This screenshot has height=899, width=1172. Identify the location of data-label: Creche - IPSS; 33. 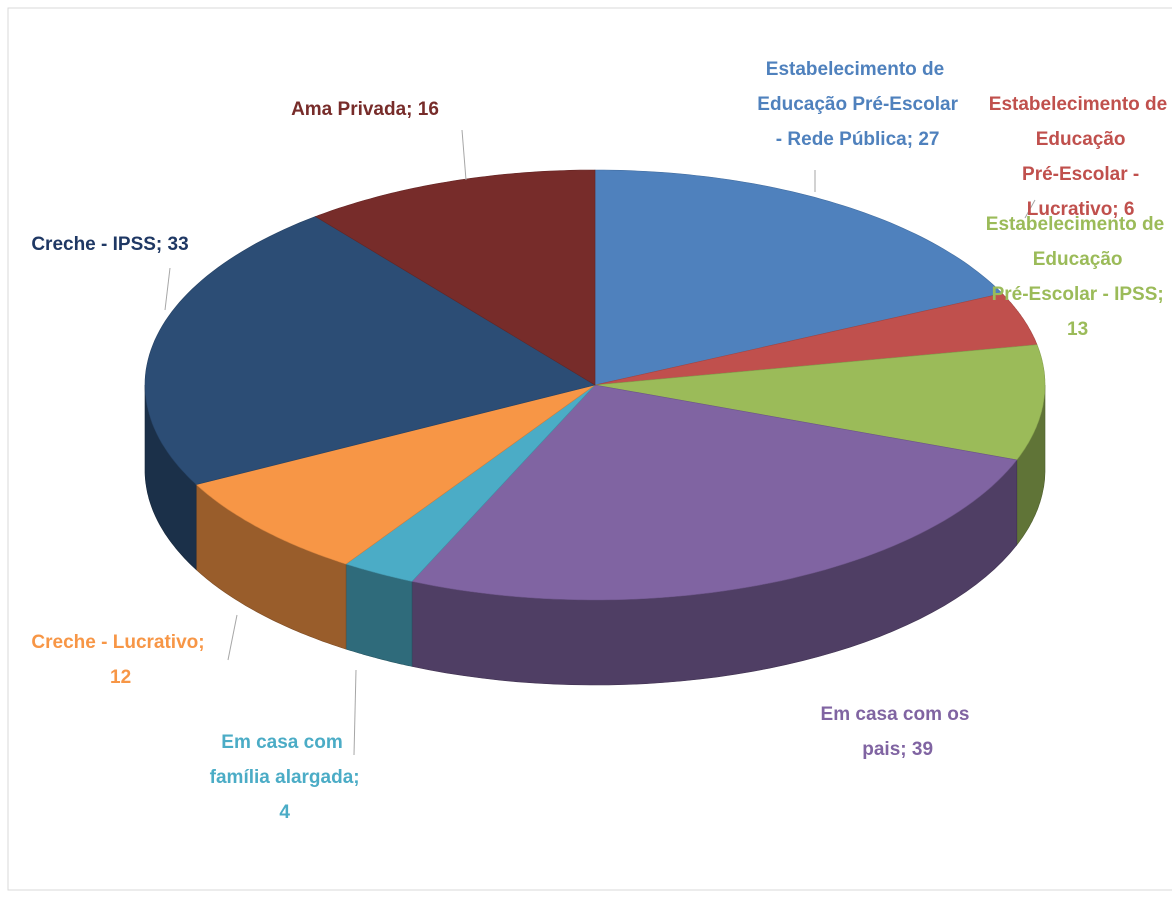
(109, 244).